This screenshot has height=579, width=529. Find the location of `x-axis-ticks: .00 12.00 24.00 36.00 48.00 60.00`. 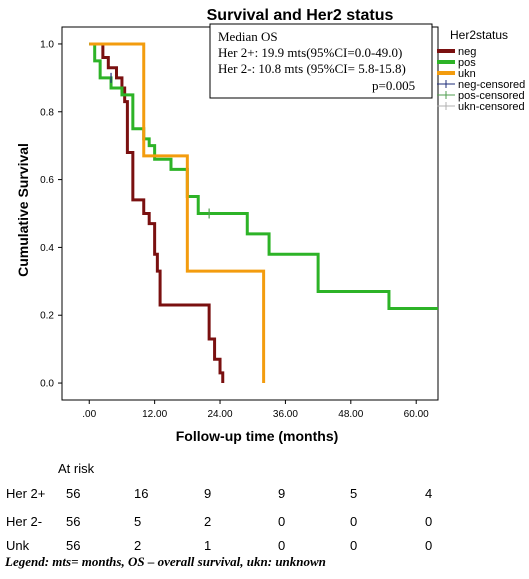

x-axis-ticks: .00 12.00 24.00 36.00 48.00 60.00 is located at coordinates (255, 410).